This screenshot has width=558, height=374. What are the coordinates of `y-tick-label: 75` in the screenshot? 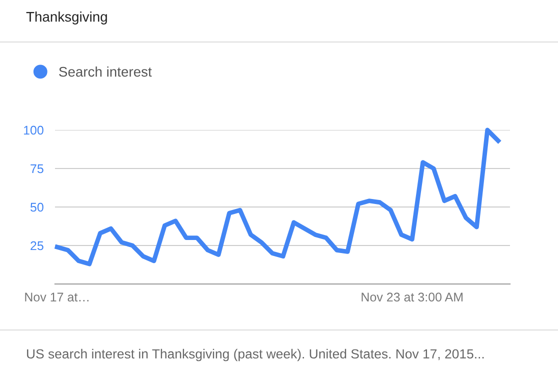 It's located at (37, 169).